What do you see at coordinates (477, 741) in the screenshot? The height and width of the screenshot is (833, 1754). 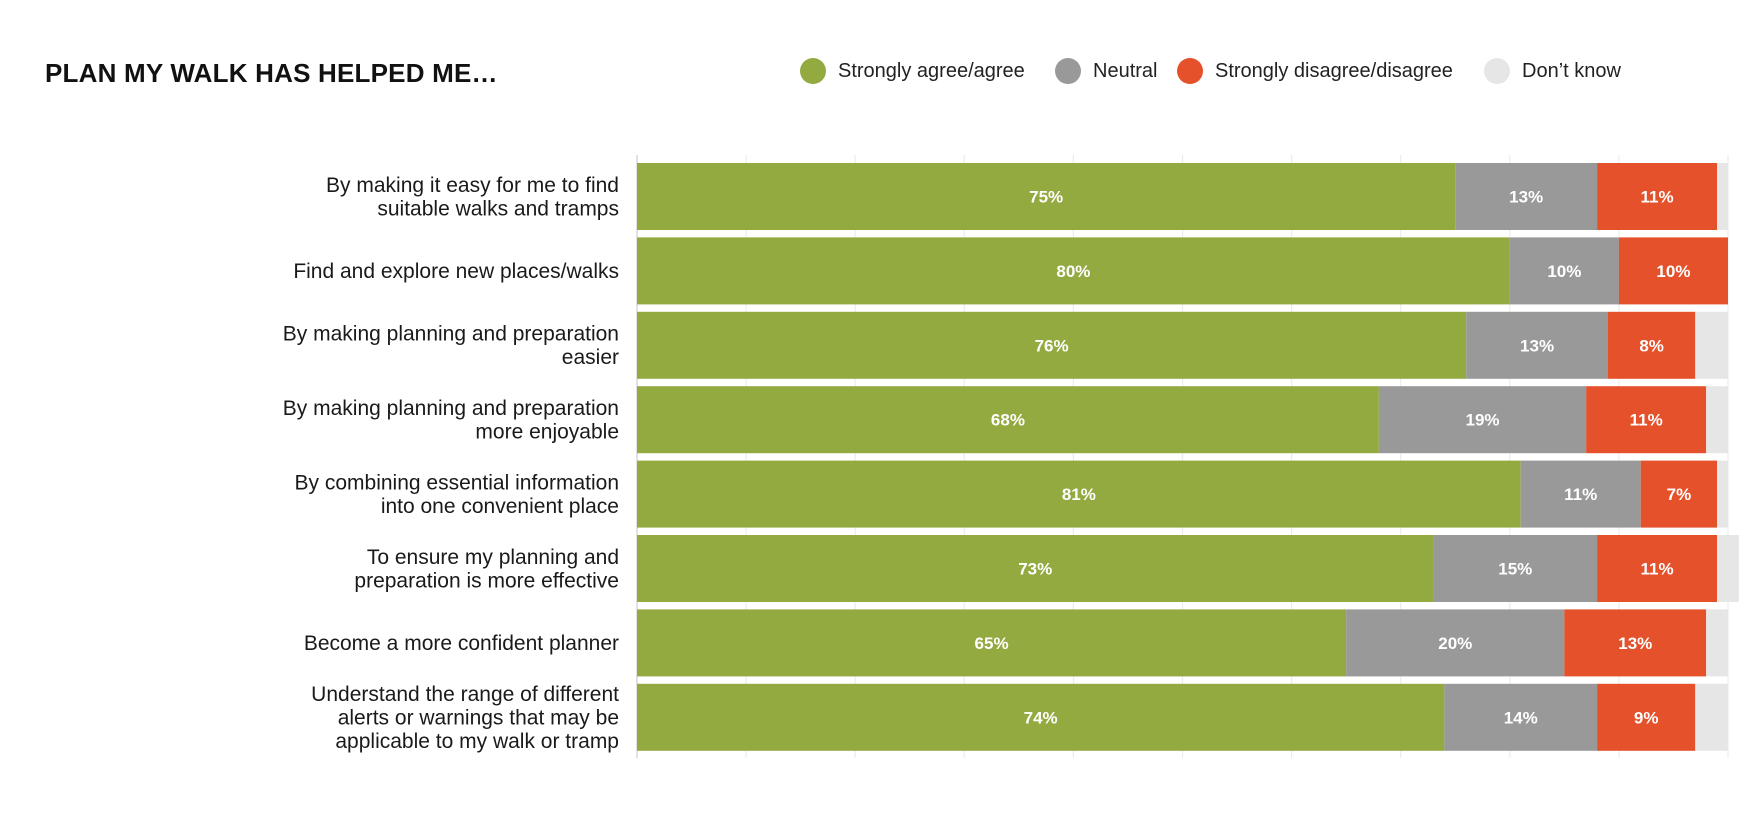 I see `category-label-line: applicable to my walk or tramp` at bounding box center [477, 741].